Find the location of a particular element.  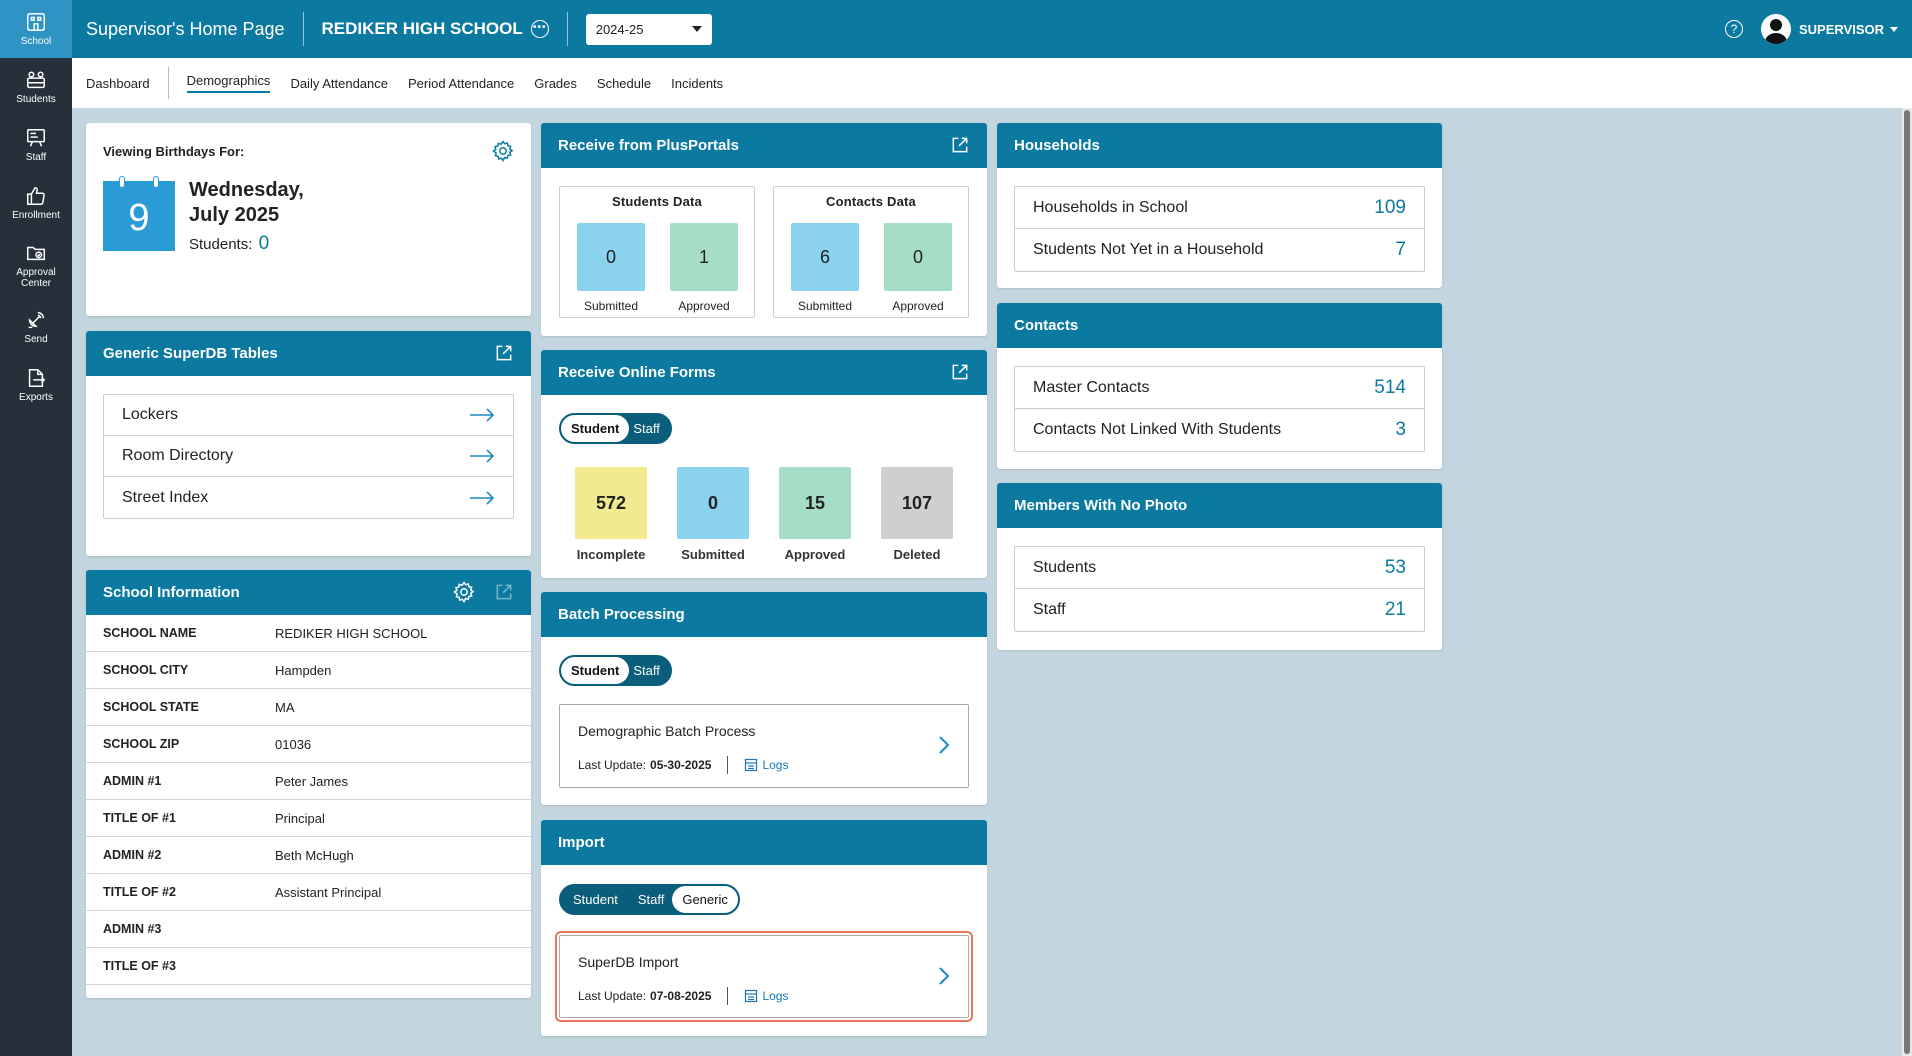

tab-period-attendance: Period Attendance is located at coordinates (461, 83).